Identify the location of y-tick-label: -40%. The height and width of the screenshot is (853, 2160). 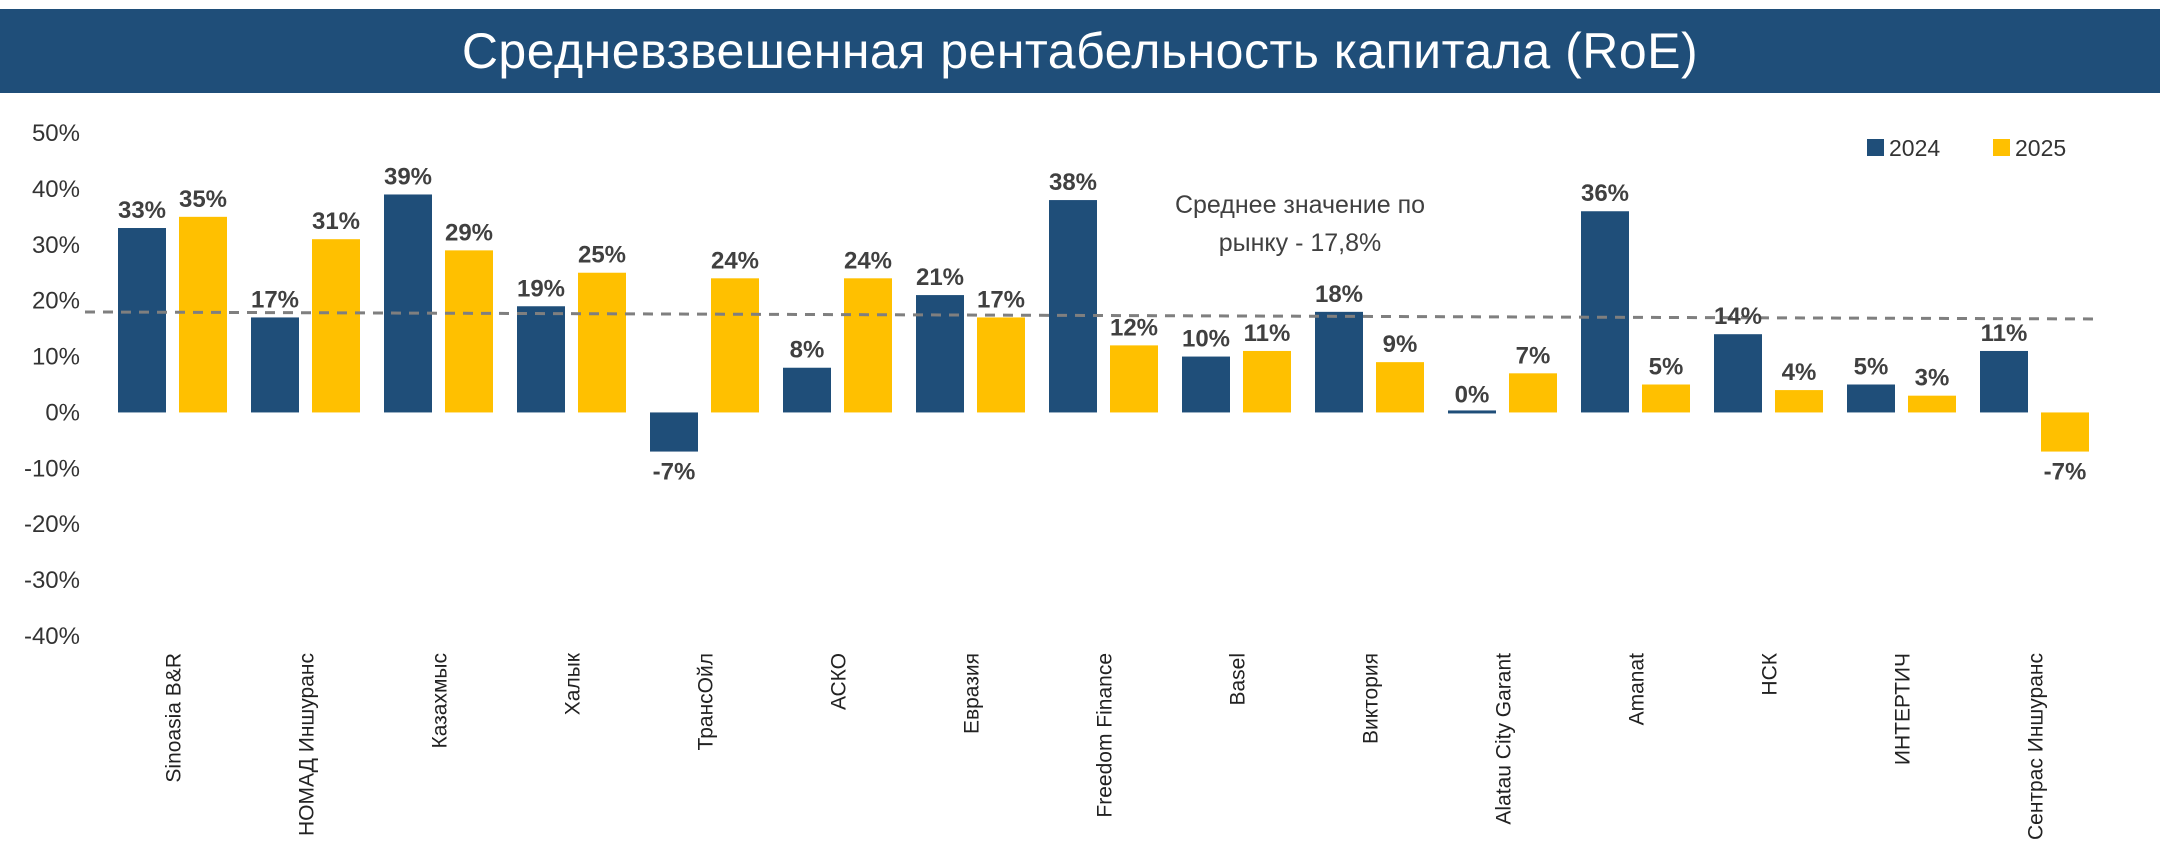
(52, 636).